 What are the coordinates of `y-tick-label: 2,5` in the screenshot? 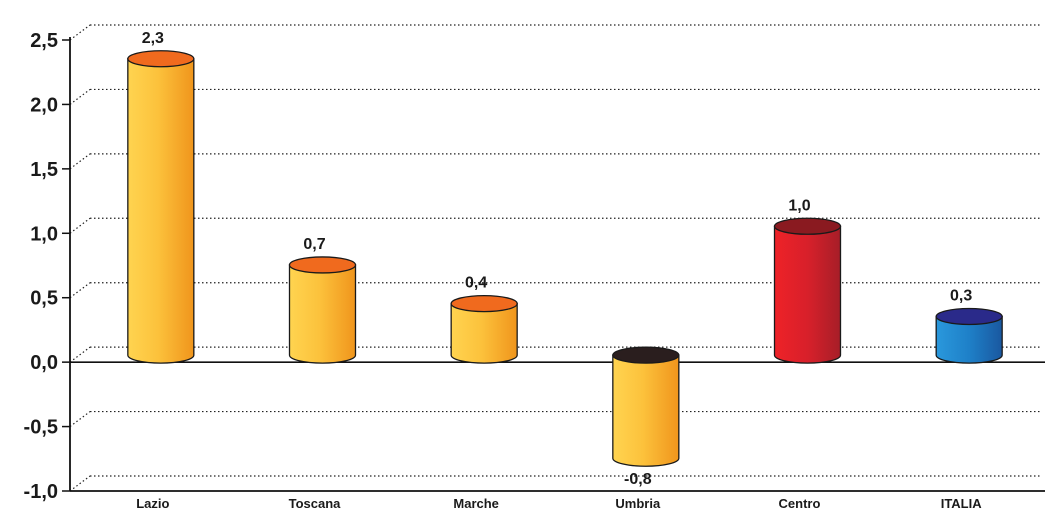 It's located at (44, 41).